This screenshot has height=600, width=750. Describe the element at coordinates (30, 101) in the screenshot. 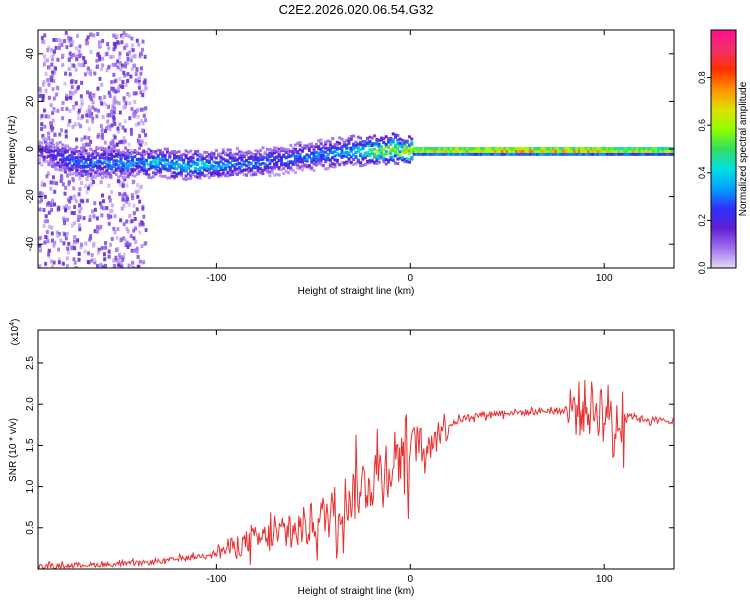

I see `spectrogram-y-tick-label: 20` at that location.